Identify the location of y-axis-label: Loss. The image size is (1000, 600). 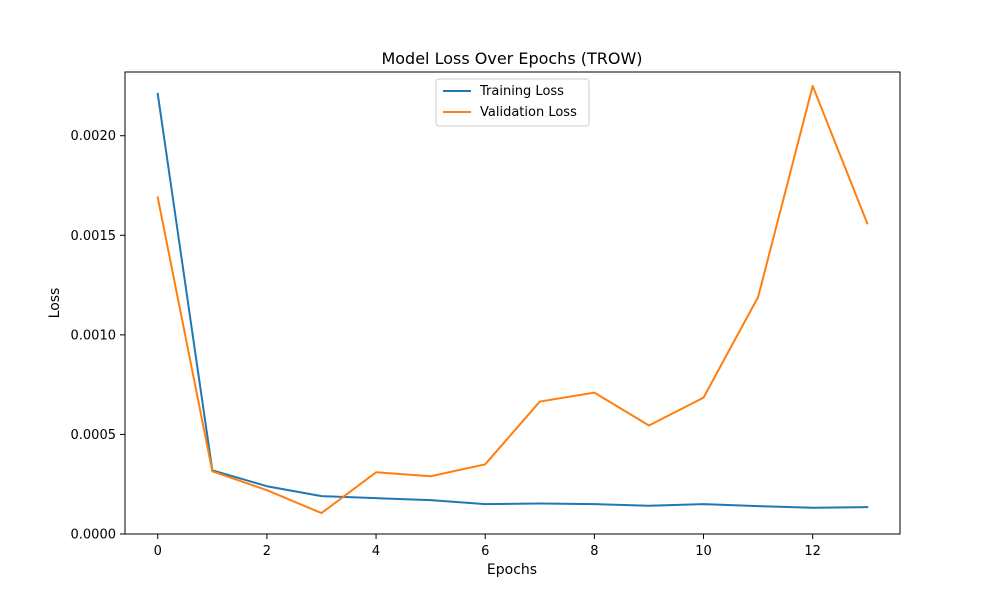
(55, 303).